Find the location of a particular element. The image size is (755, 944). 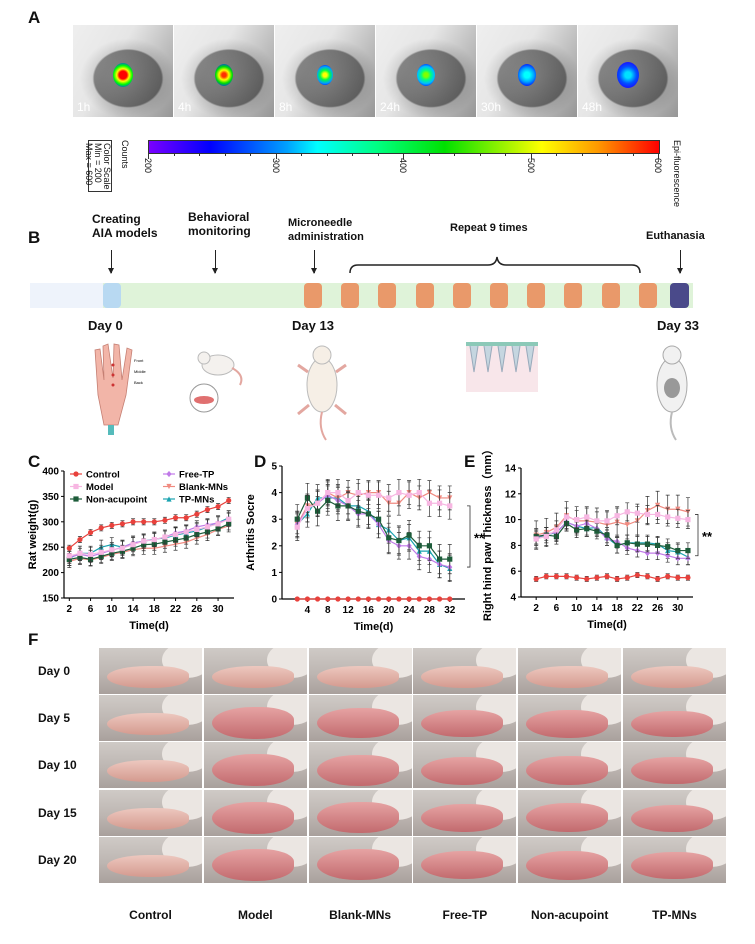

day-0-label: Day 0 is located at coordinates (105, 325).